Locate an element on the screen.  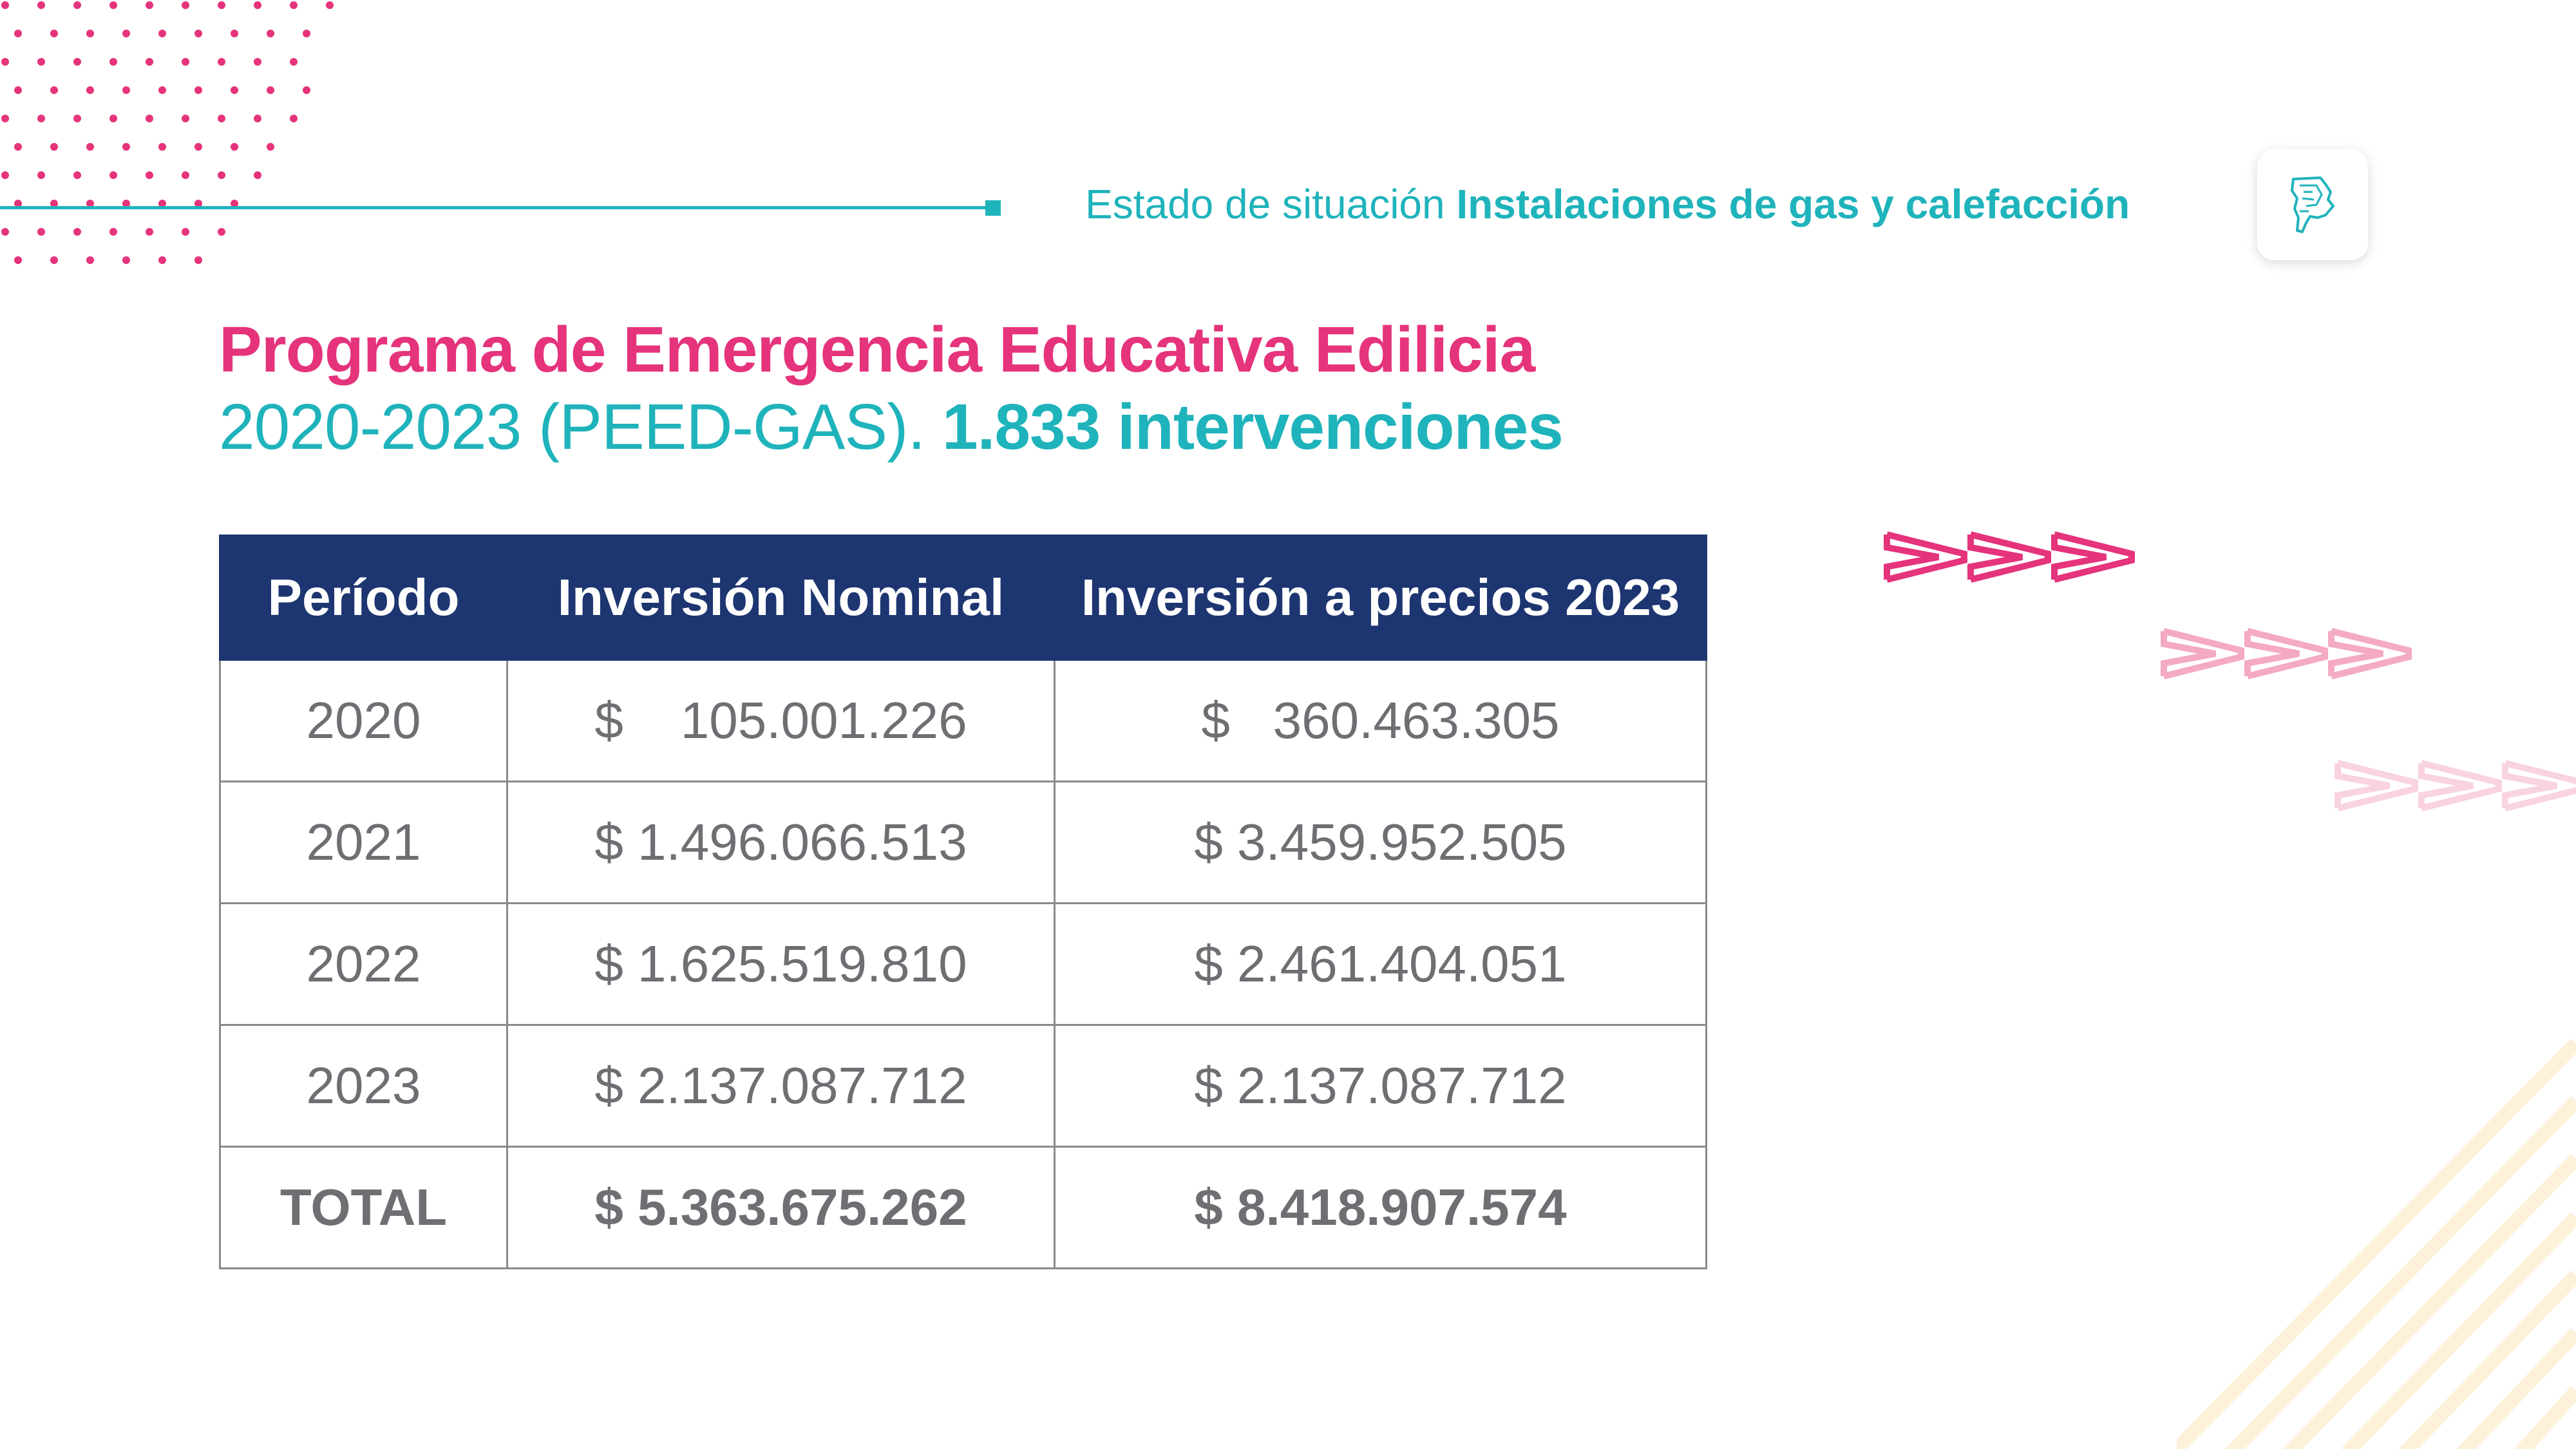
header-prices-2023: Inversión a precios 2023 is located at coordinates (1380, 598).